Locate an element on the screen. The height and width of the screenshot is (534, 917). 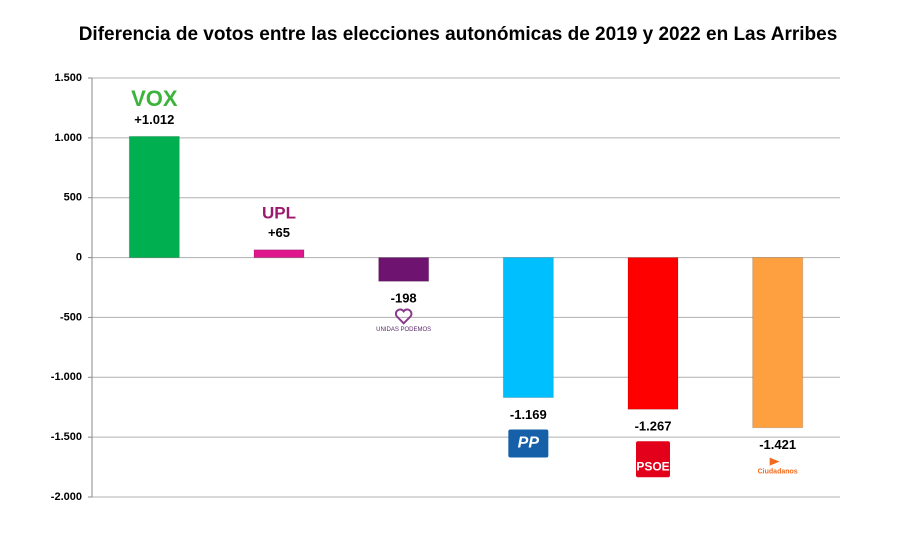
y-tick-label: -1.000 is located at coordinates (66, 377).